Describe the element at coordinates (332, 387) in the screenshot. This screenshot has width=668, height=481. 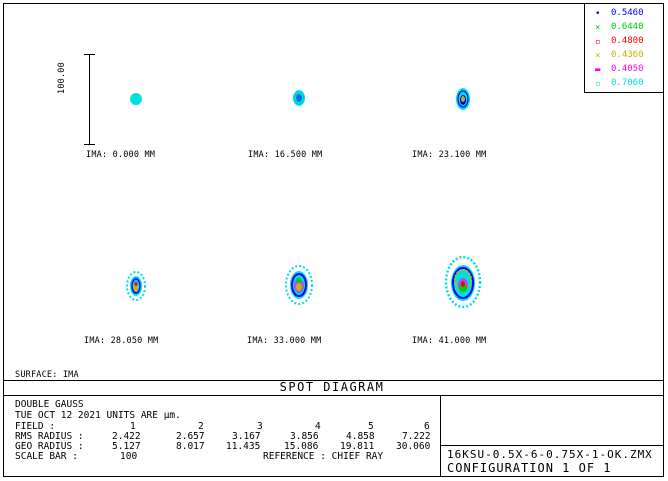
I see `diagram-title: SPOT DIAGRAM` at that location.